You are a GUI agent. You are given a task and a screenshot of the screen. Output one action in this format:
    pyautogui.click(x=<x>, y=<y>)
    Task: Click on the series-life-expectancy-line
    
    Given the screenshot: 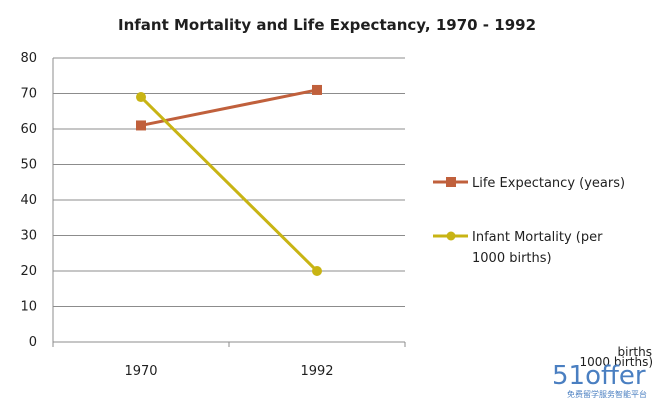 What is the action you would take?
    pyautogui.click(x=229, y=107)
    